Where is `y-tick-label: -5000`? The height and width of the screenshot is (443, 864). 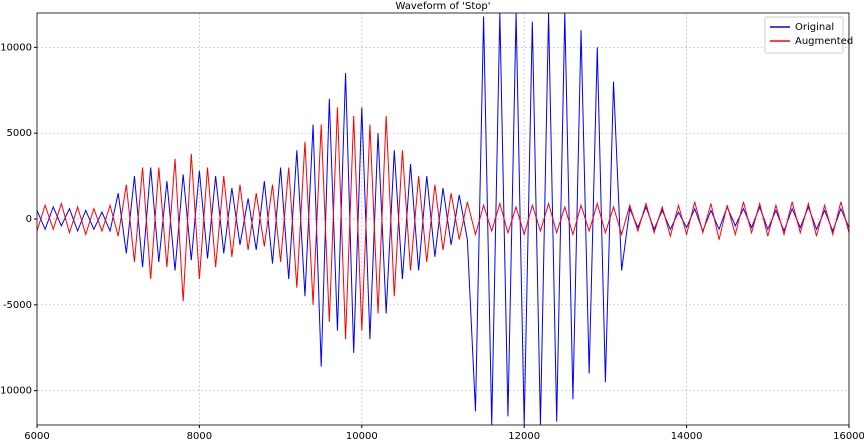 y-tick-label: -5000 is located at coordinates (17, 305).